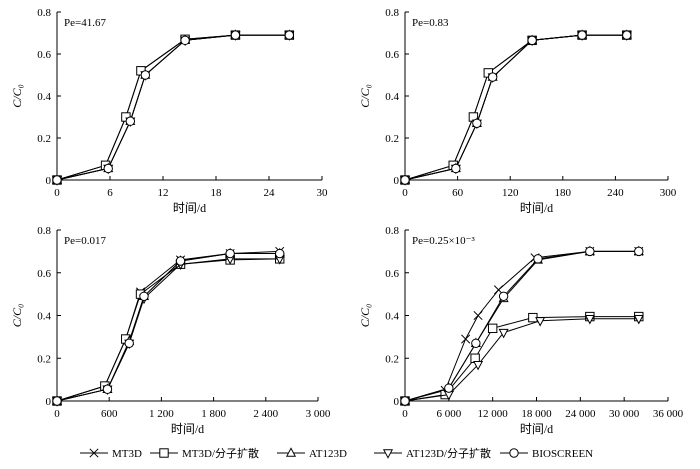 The image size is (700, 469). I want to click on x-tick-label: 2 400, so click(265, 414).